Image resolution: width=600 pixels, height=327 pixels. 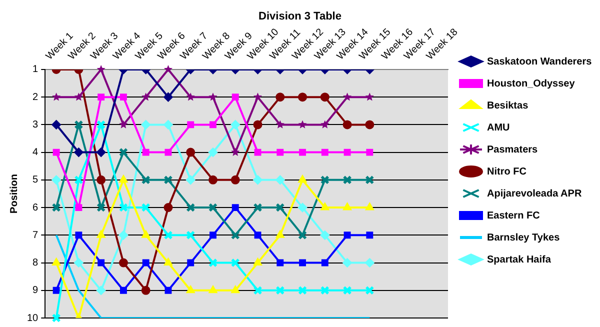 I want to click on legend-label: Pasmaters, so click(x=512, y=150).